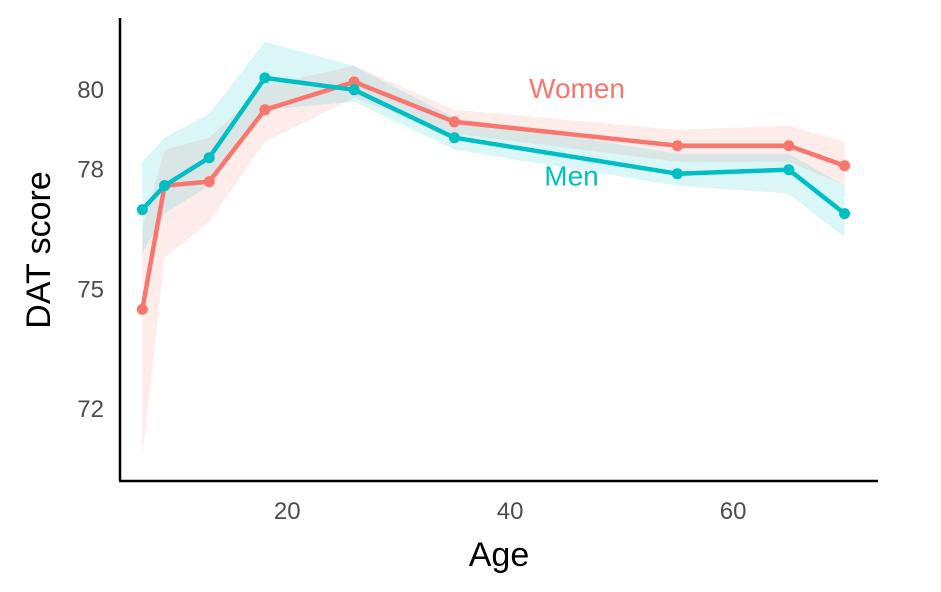 The image size is (941, 592). I want to click on women-series-label: Women, so click(577, 88).